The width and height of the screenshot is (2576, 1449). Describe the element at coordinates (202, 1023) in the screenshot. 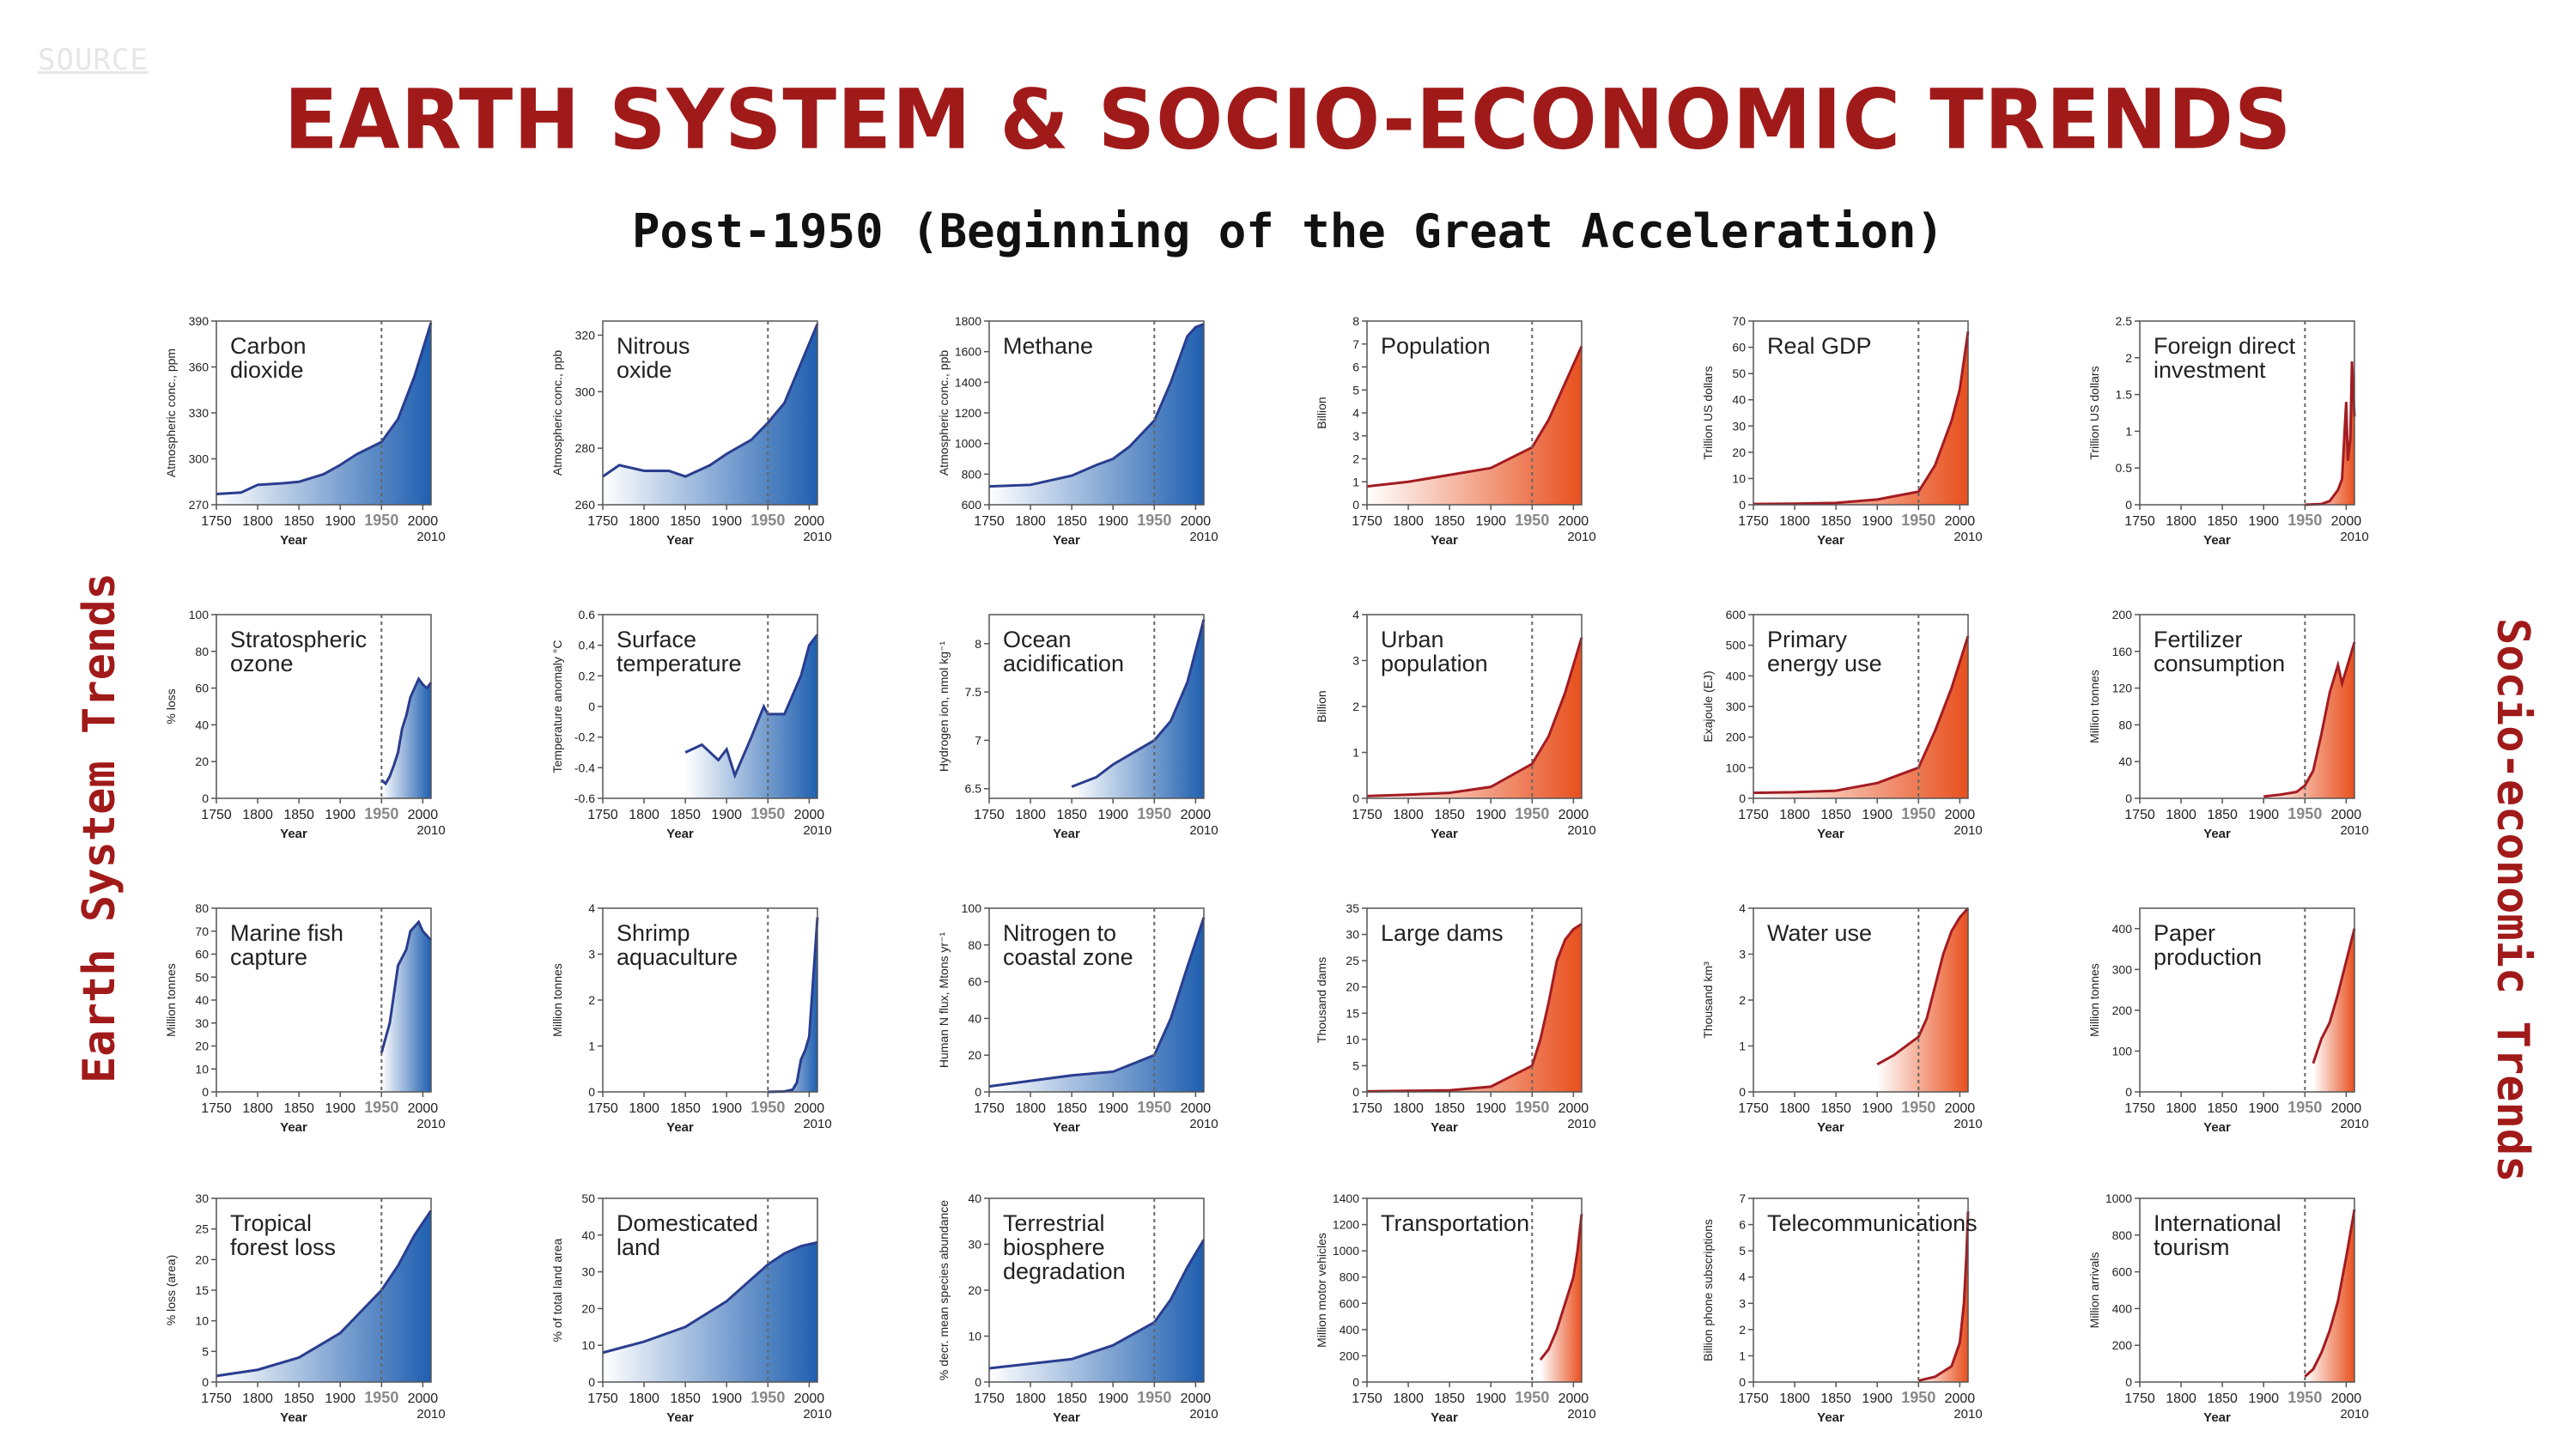

I see `y-tick-label: 30` at that location.